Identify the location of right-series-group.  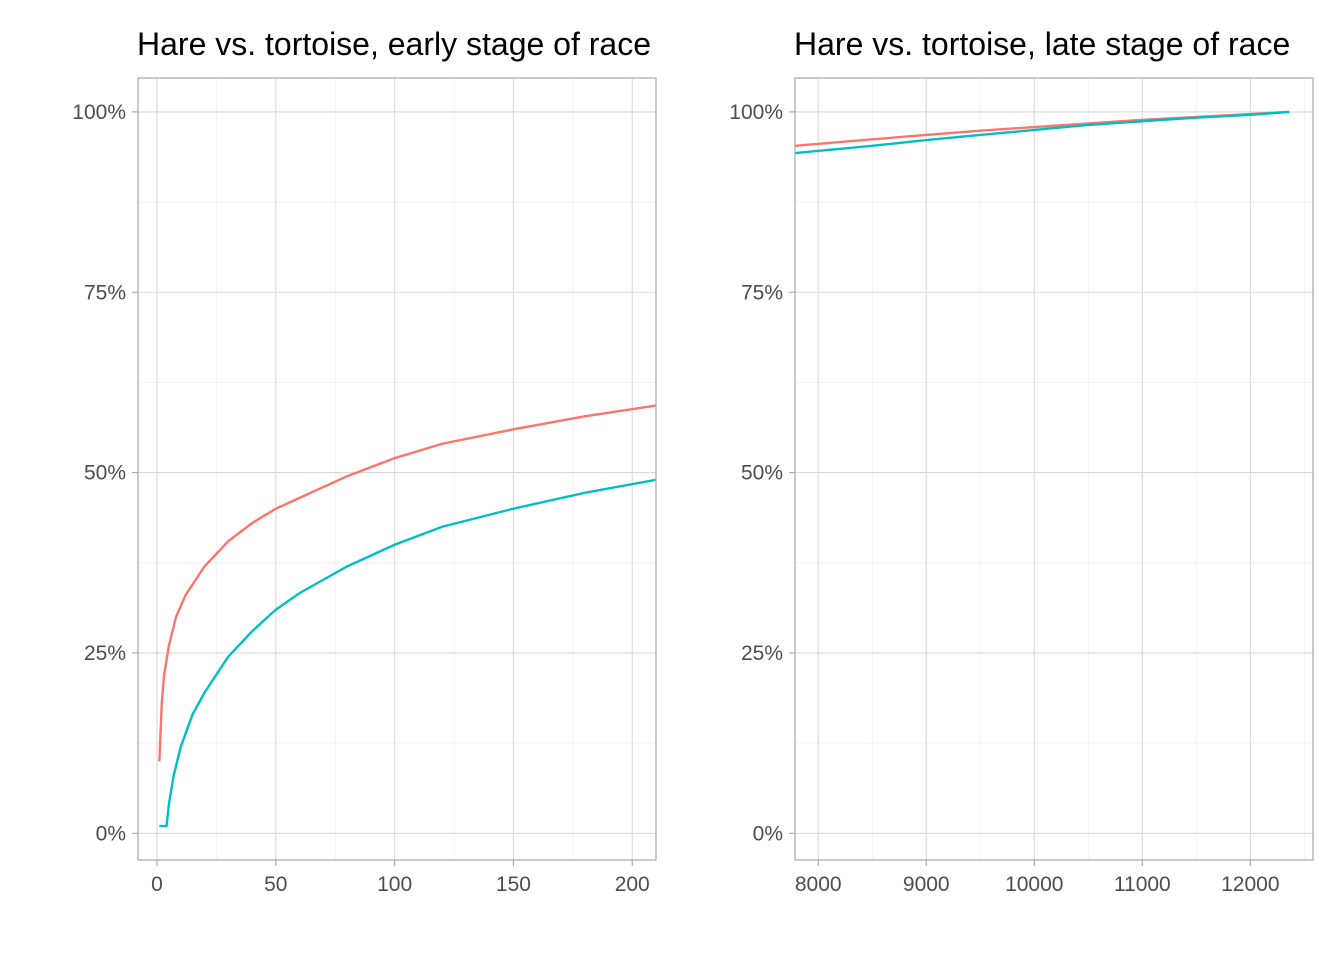
(1042, 132).